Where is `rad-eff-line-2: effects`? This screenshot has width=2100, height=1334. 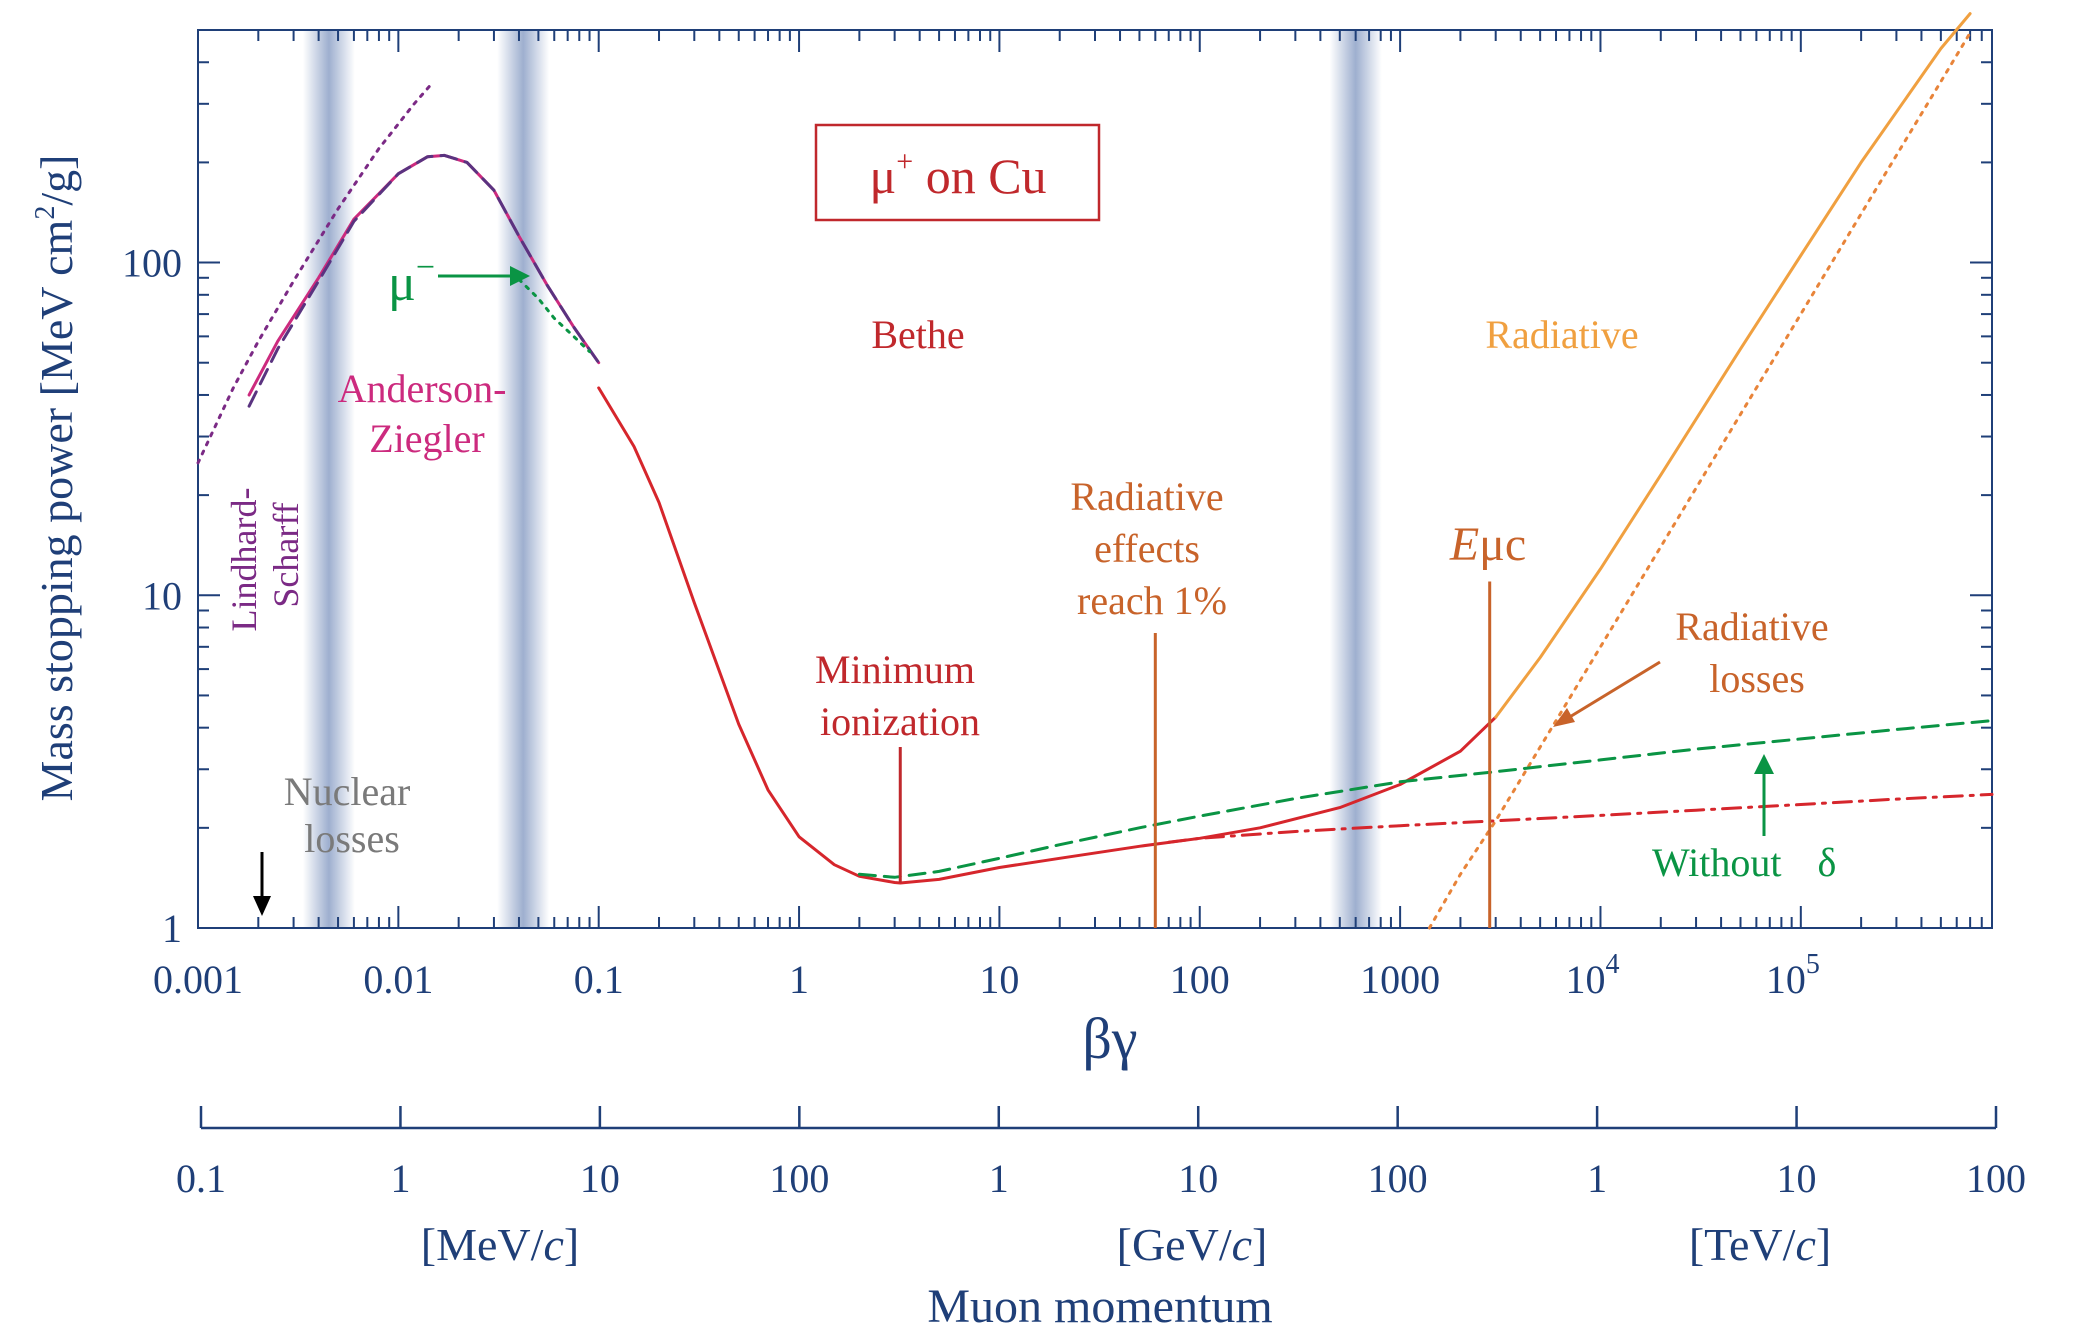 rad-eff-line-2: effects is located at coordinates (1147, 548).